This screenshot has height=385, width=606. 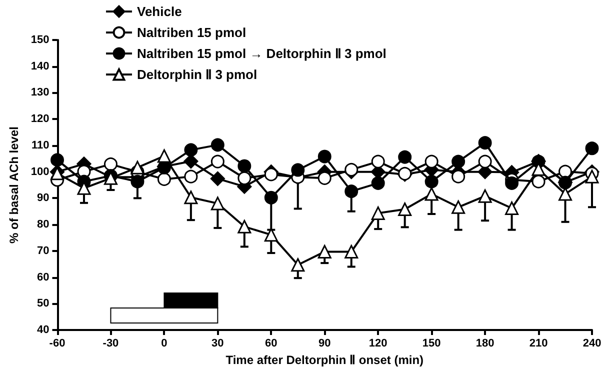 What do you see at coordinates (159, 11) in the screenshot?
I see `legend-label: Vehicle` at bounding box center [159, 11].